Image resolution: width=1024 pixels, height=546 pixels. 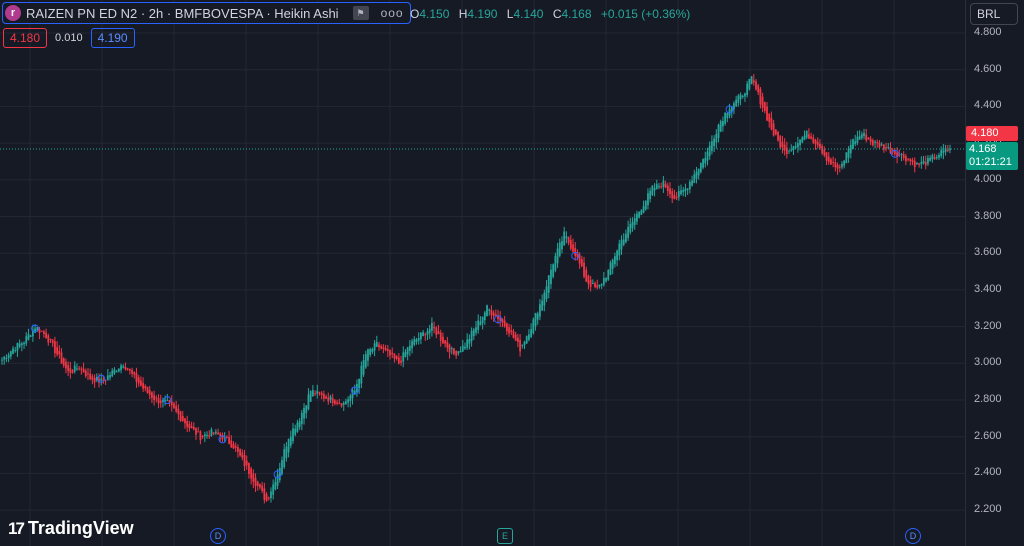 What do you see at coordinates (994, 14) in the screenshot?
I see `currency-selector: BRL` at bounding box center [994, 14].